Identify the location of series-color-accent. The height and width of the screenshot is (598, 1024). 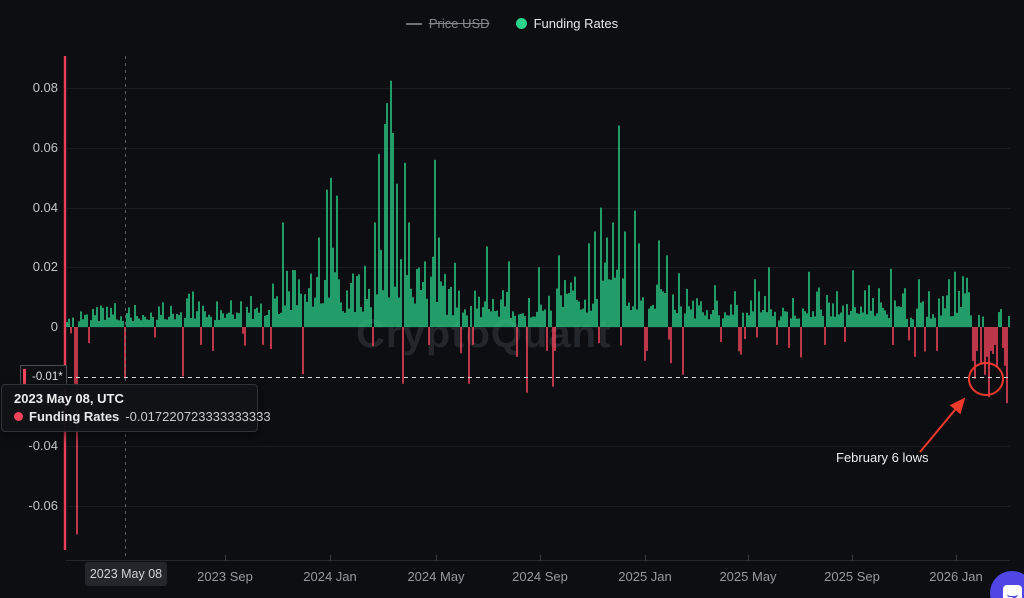
(24, 376).